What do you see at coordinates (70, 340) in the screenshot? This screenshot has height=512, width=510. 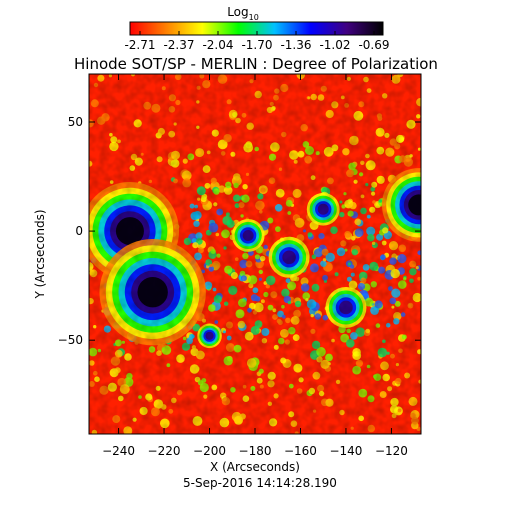 I see `y-tick-label: −50` at bounding box center [70, 340].